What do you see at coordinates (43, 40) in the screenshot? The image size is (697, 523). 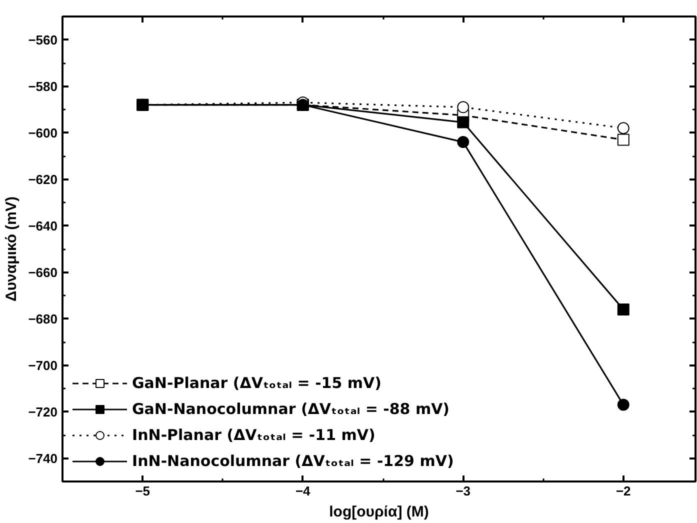 I see `y-tick-label: −560` at bounding box center [43, 40].